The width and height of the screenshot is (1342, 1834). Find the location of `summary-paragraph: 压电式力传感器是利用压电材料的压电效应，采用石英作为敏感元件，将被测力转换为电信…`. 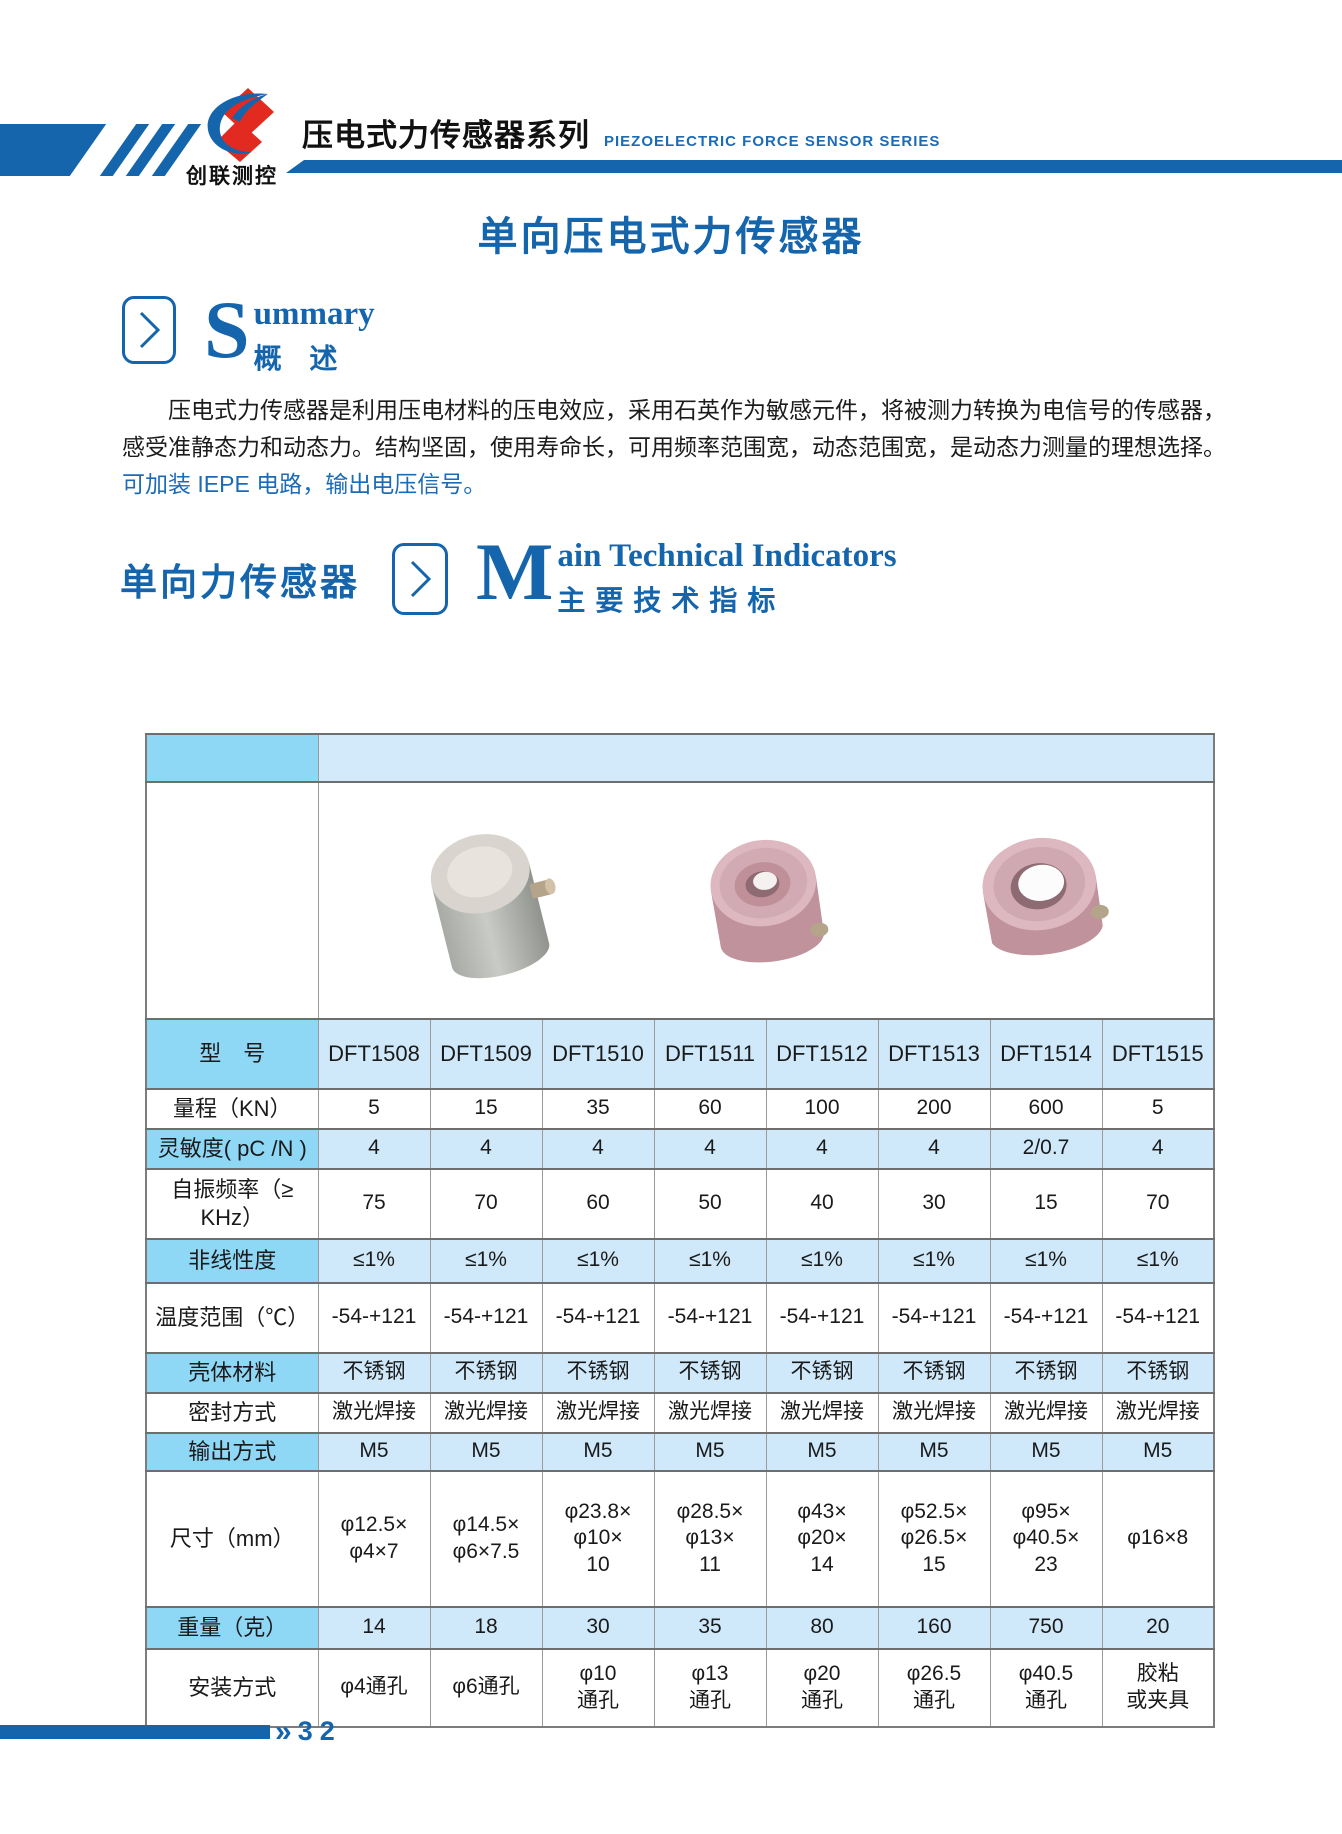

summary-paragraph: 压电式力传感器是利用压电材料的压电效应，采用石英作为敏感元件，将被测力转换为电信… is located at coordinates (677, 447).